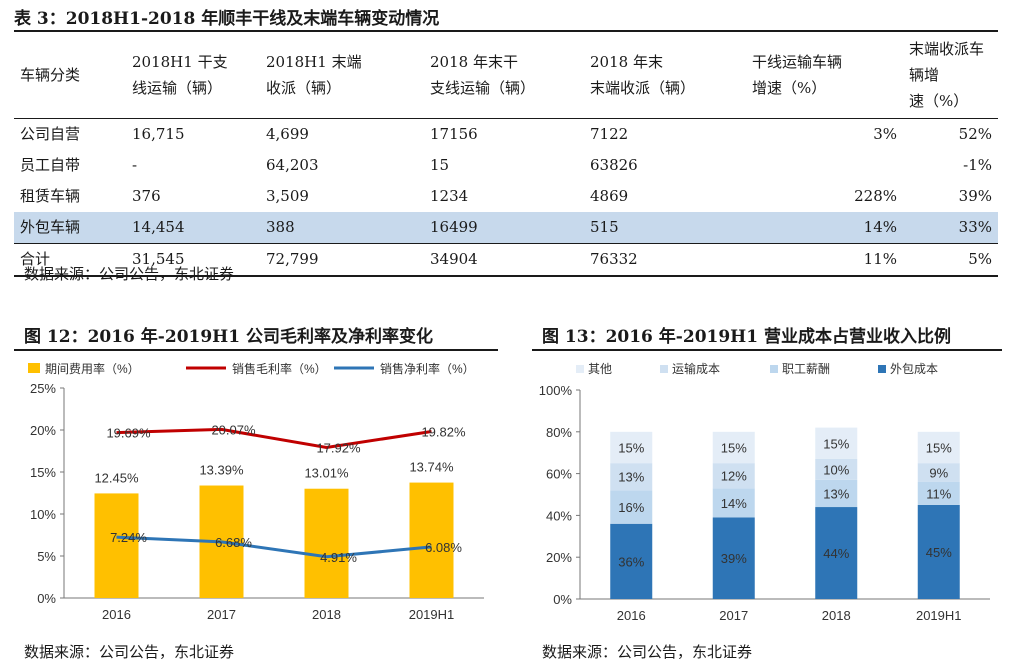 The height and width of the screenshot is (665, 1017). I want to click on header-cell: 2018 年末干 支线运输（辆）, so click(504, 74).